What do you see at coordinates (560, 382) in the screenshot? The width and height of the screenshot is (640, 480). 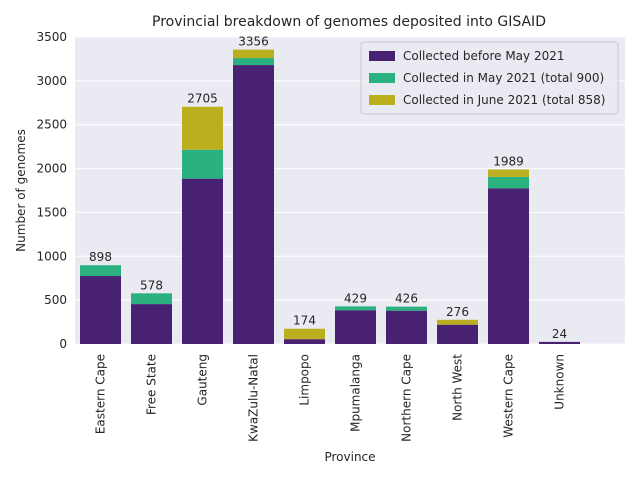 I see `x-tick-label: Unknown` at bounding box center [560, 382].